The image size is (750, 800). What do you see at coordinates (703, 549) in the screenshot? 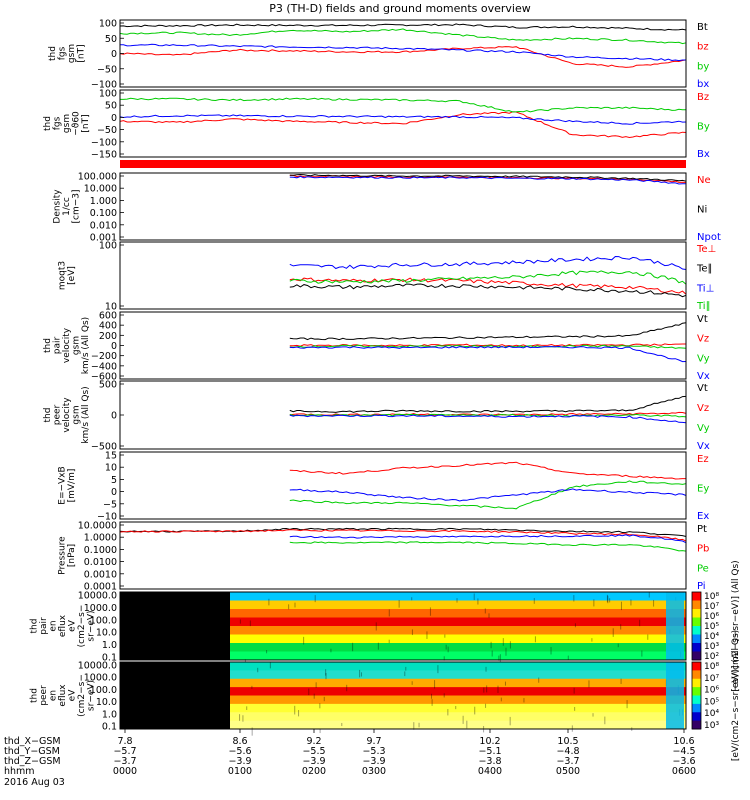
I see `legend-label: Pb` at bounding box center [703, 549].